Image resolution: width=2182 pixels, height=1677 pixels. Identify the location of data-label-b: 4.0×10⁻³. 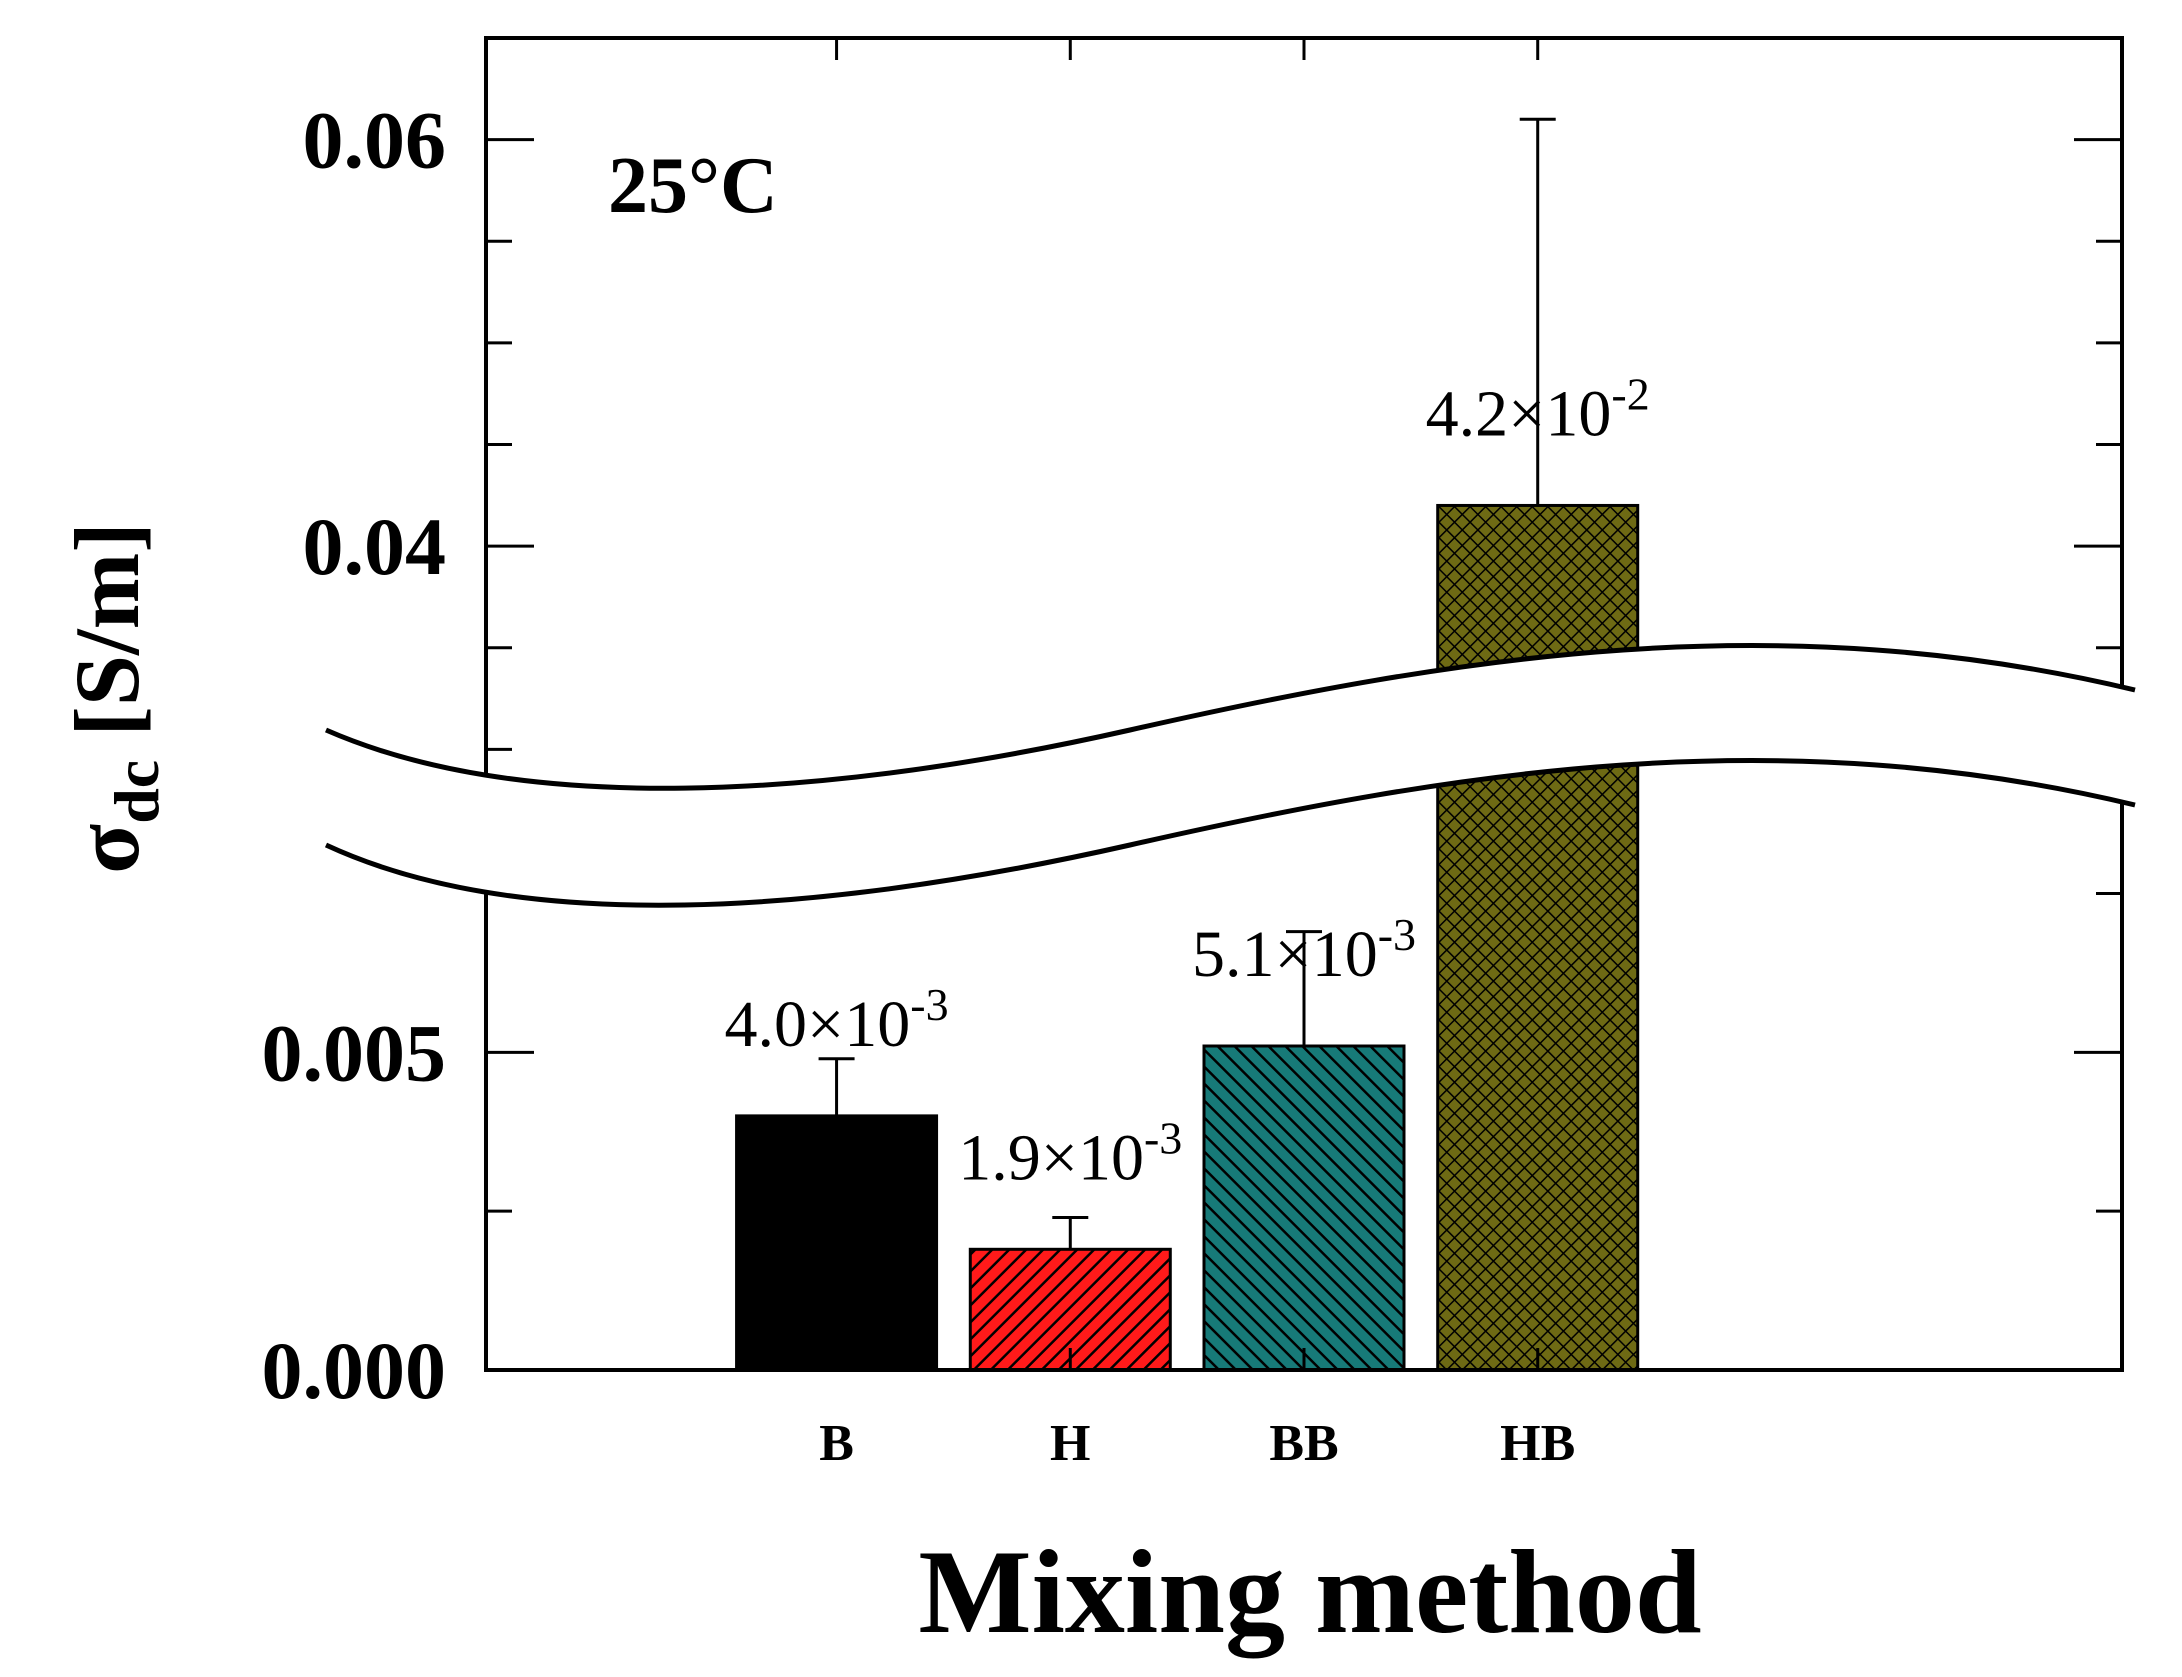
(837, 1020).